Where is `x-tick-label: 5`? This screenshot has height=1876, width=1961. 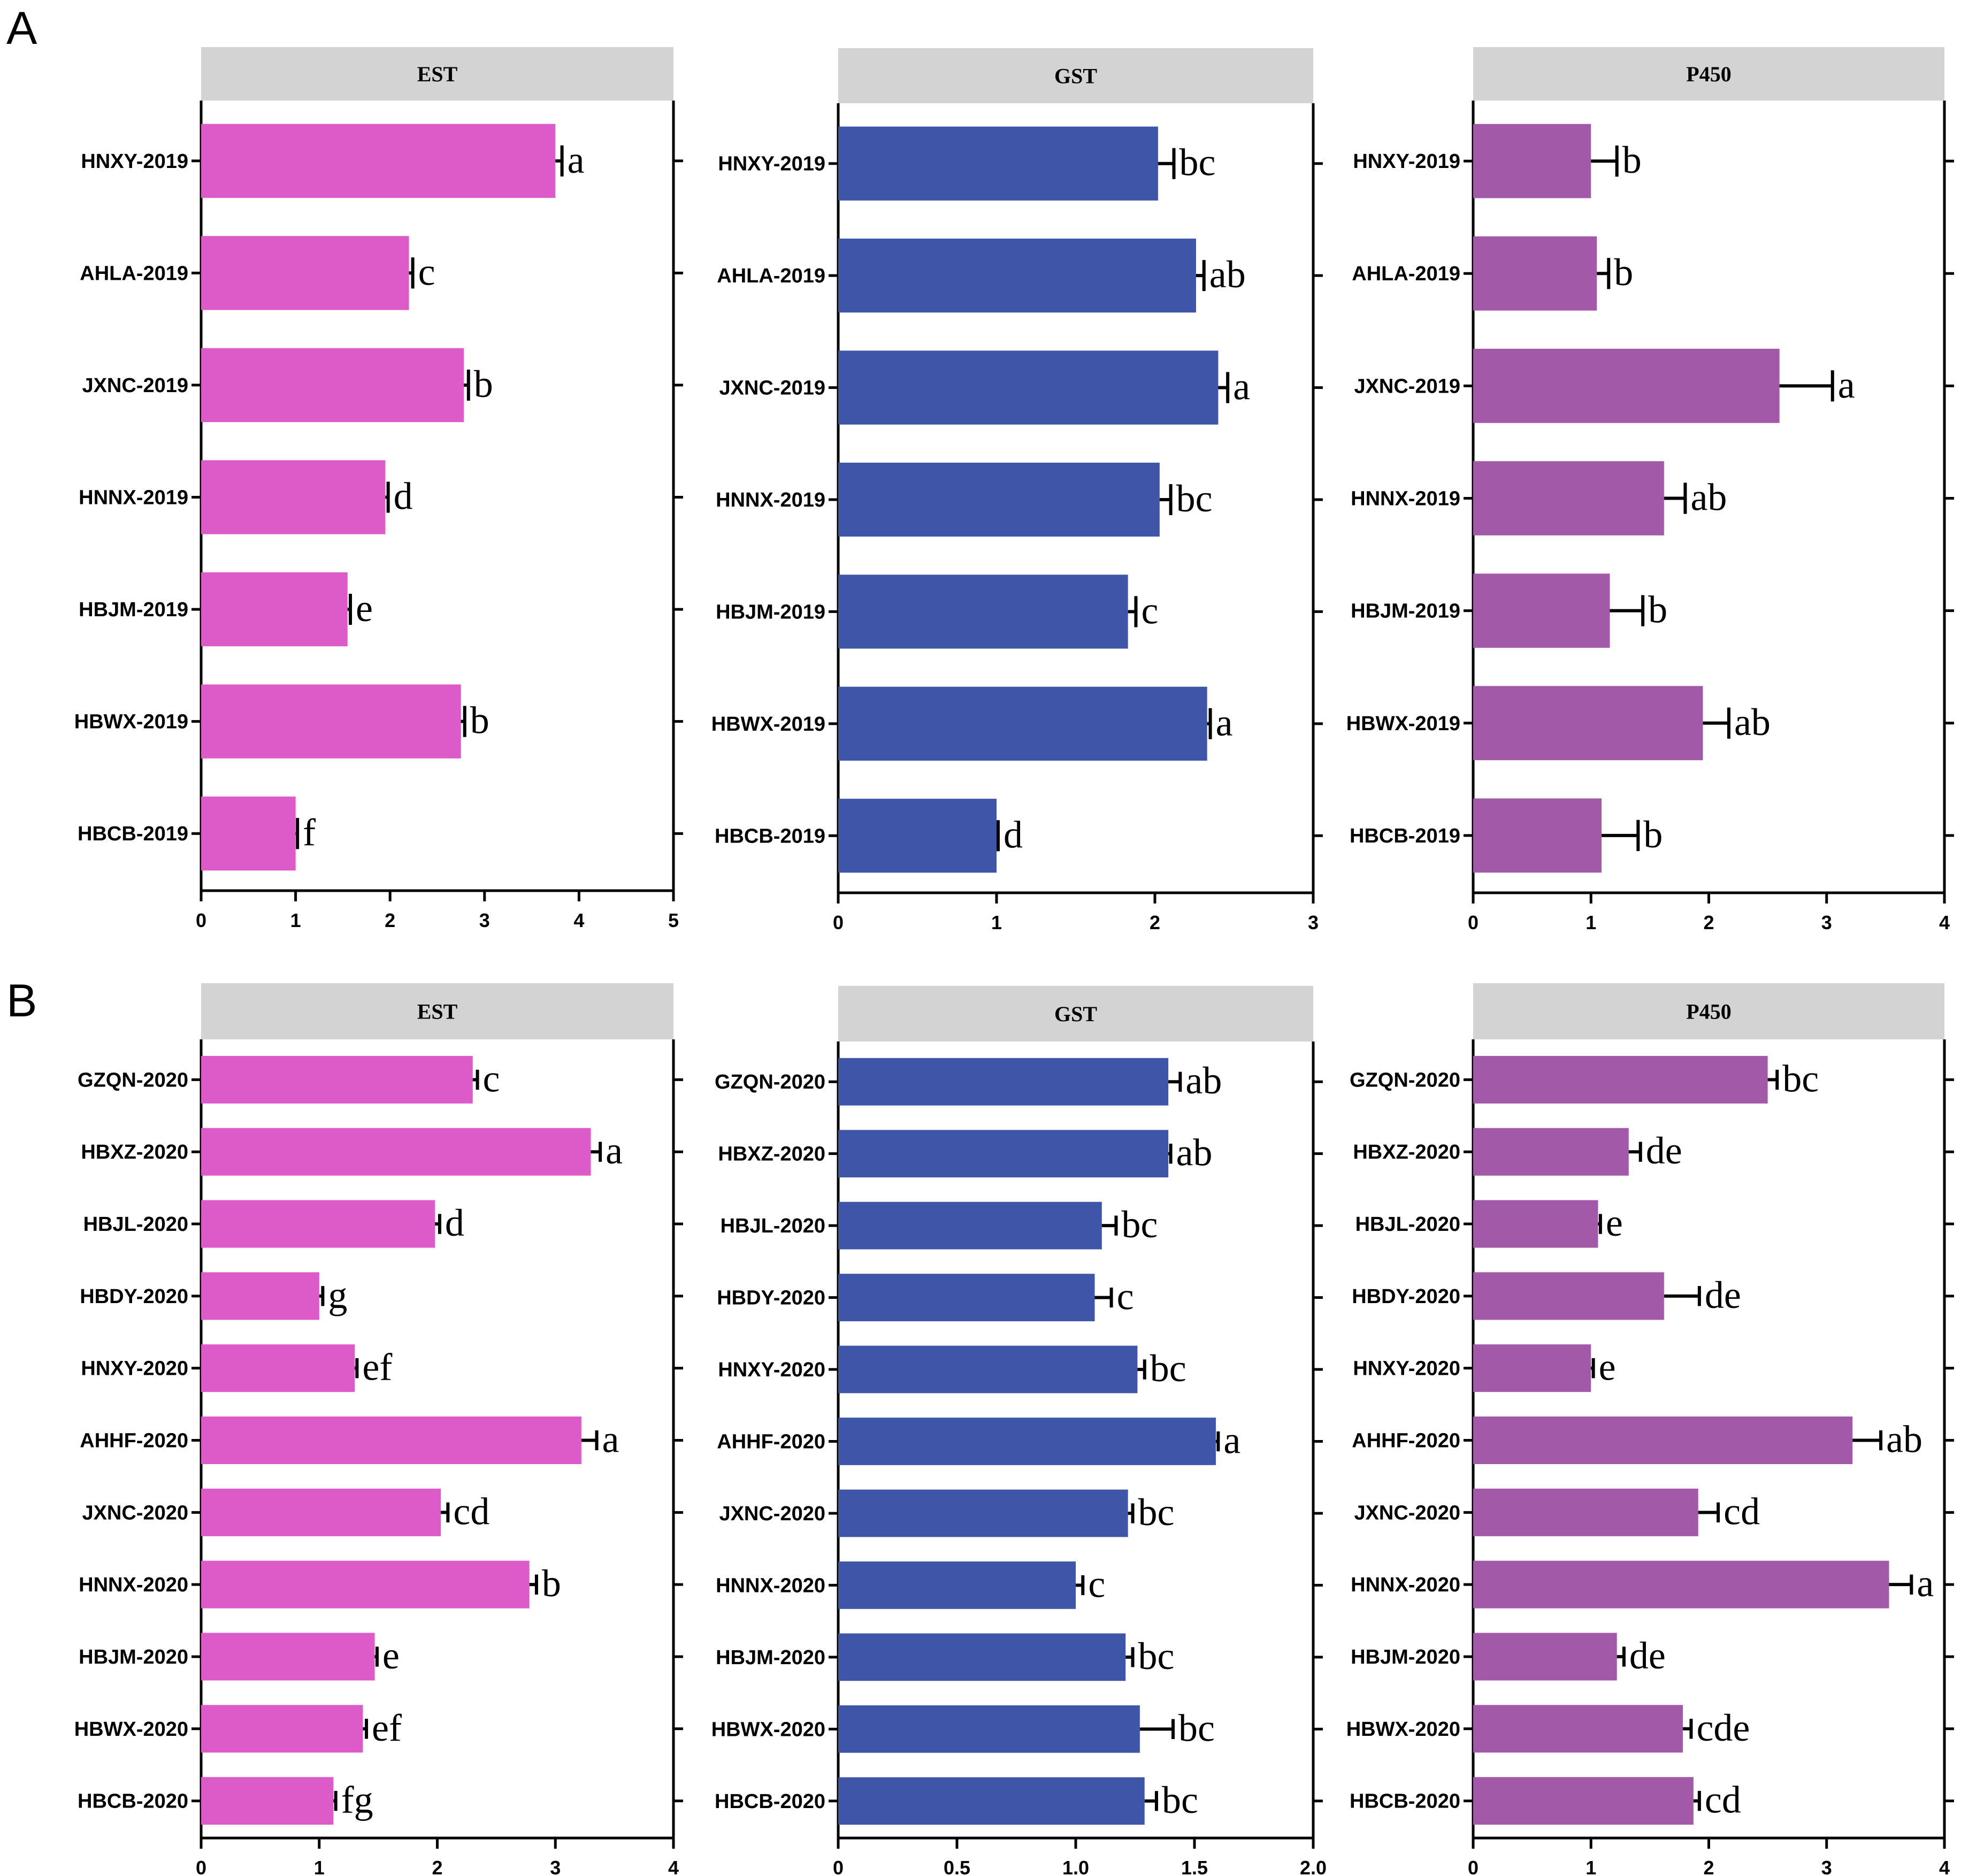 x-tick-label: 5 is located at coordinates (673, 920).